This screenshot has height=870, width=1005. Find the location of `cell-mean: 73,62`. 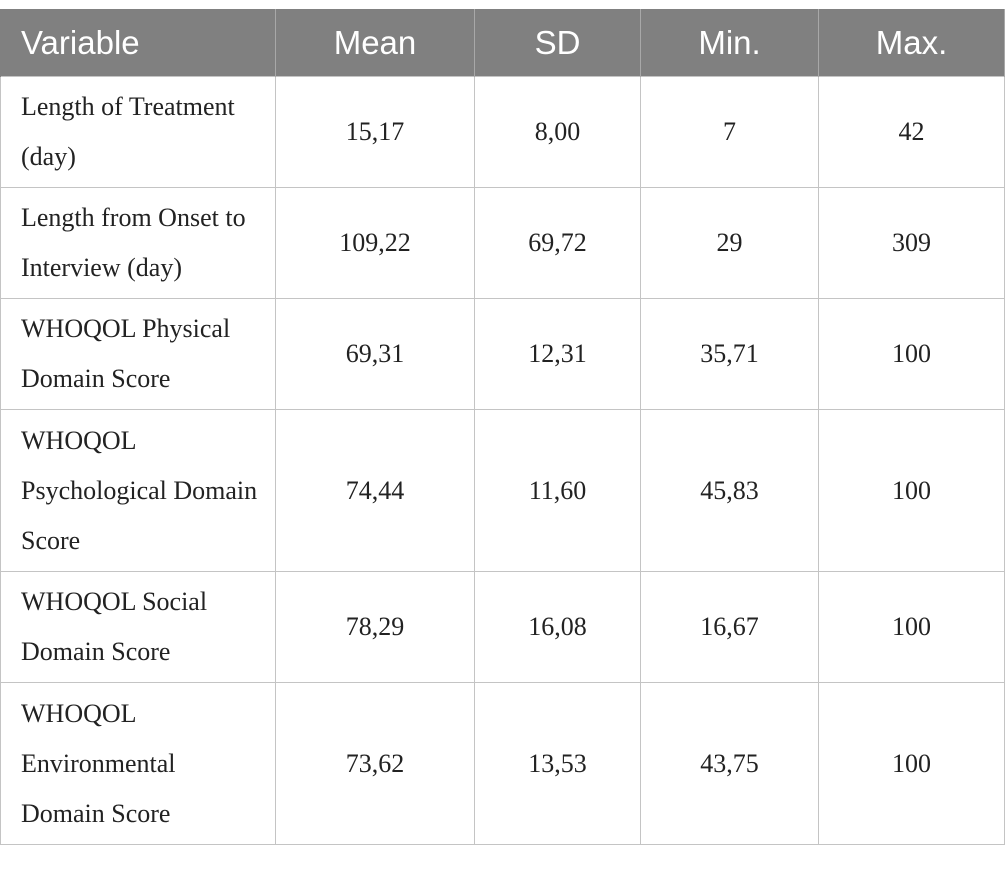

cell-mean: 73,62 is located at coordinates (375, 763).